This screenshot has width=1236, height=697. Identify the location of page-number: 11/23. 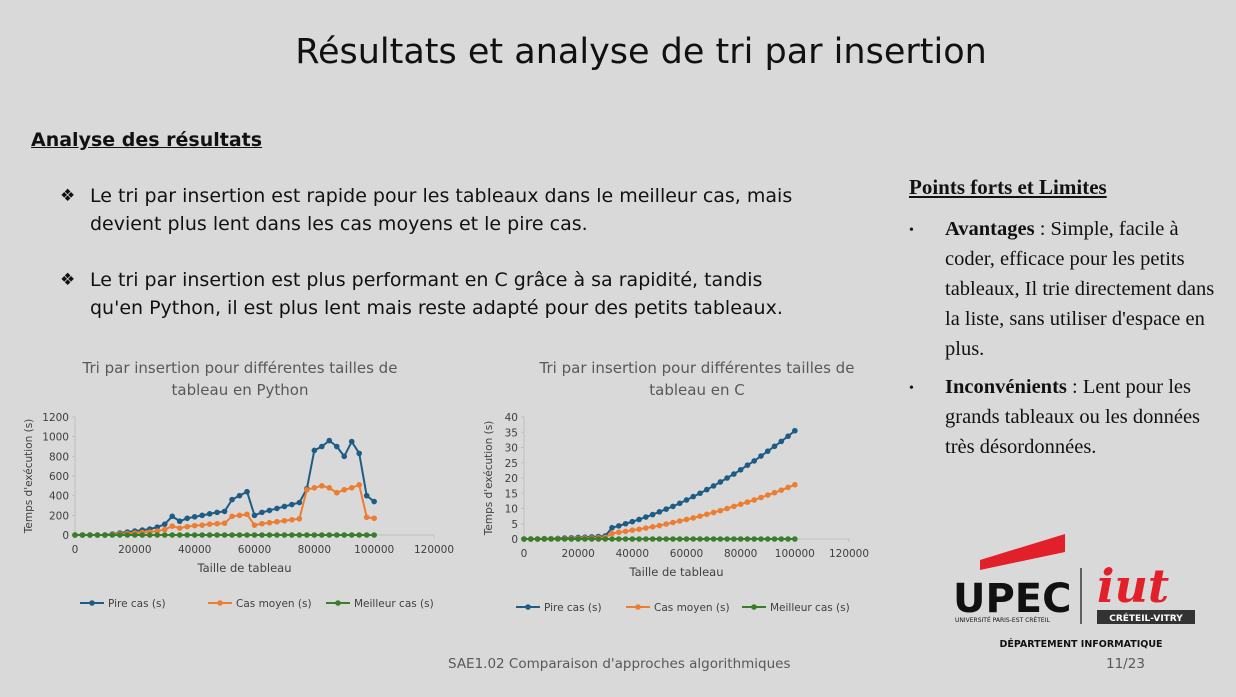
(1125, 664).